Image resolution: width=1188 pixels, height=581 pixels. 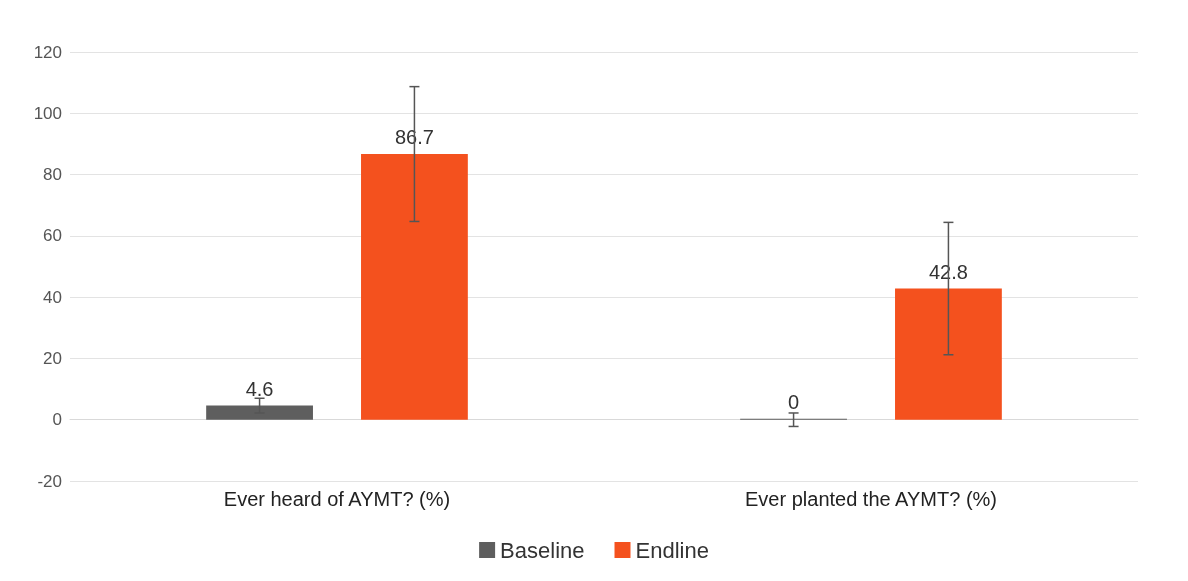 What do you see at coordinates (871, 499) in the screenshot?
I see `x-tick-label: Ever planted the AYMT? (%)` at bounding box center [871, 499].